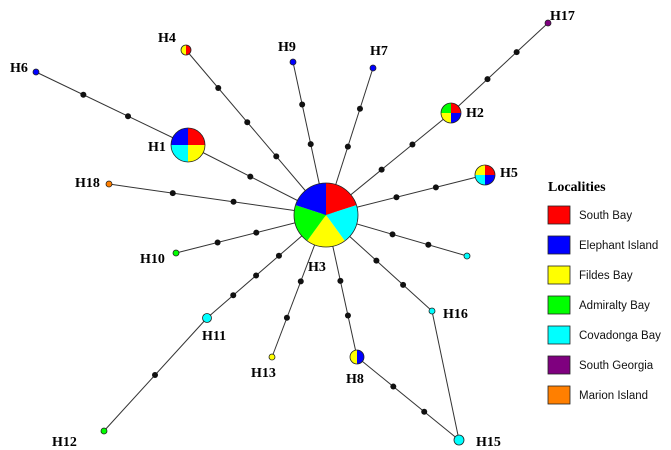  I want to click on edge-H3-H18, so click(217, 199).